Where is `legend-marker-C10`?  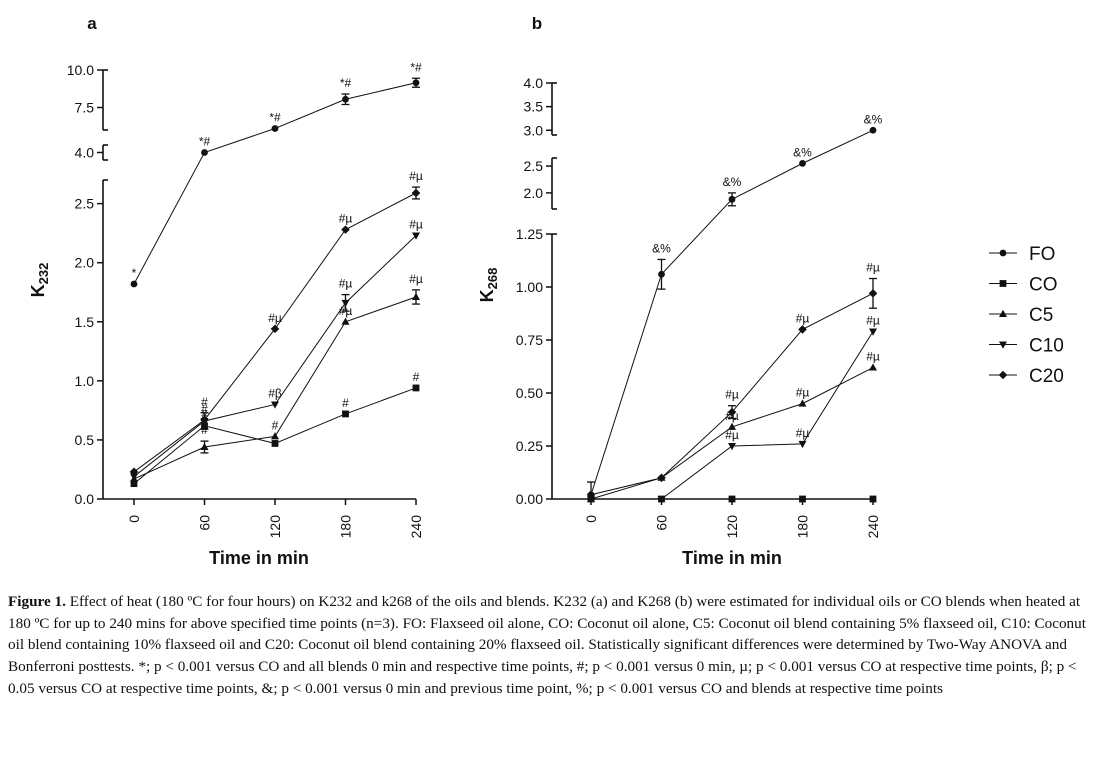 legend-marker-C10 is located at coordinates (1003, 345).